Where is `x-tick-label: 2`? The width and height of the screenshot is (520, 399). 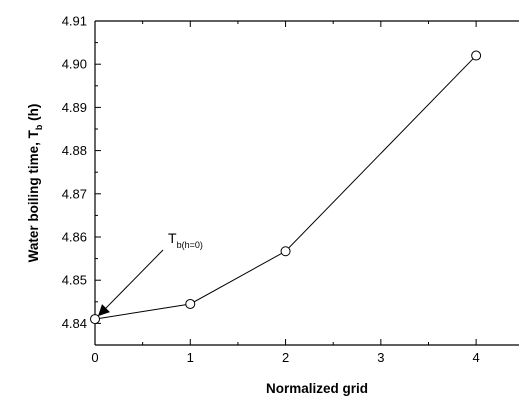
x-tick-label: 2 is located at coordinates (285, 357).